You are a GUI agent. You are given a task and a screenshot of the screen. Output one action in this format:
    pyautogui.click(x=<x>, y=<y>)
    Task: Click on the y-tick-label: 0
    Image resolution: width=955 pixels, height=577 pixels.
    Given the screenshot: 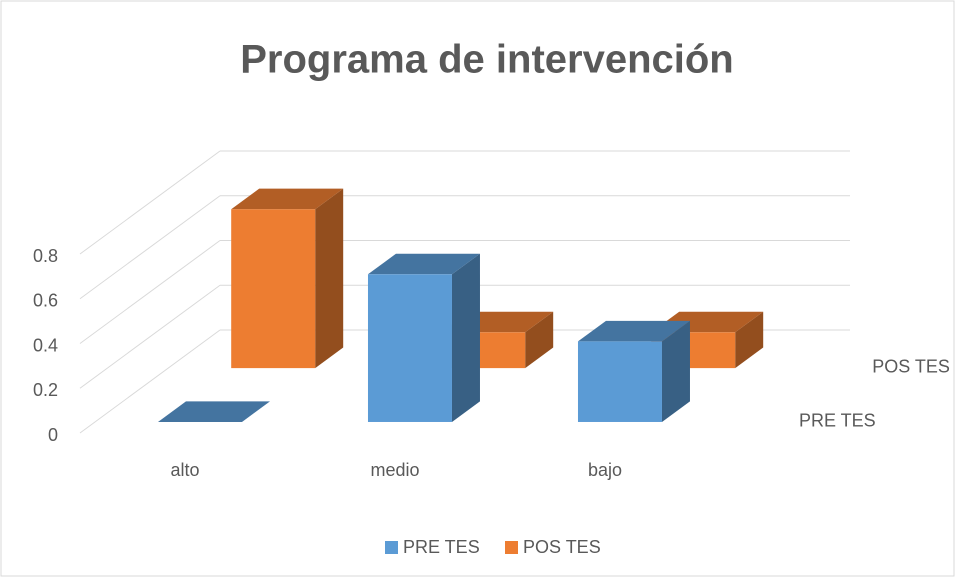 What is the action you would take?
    pyautogui.click(x=53, y=435)
    